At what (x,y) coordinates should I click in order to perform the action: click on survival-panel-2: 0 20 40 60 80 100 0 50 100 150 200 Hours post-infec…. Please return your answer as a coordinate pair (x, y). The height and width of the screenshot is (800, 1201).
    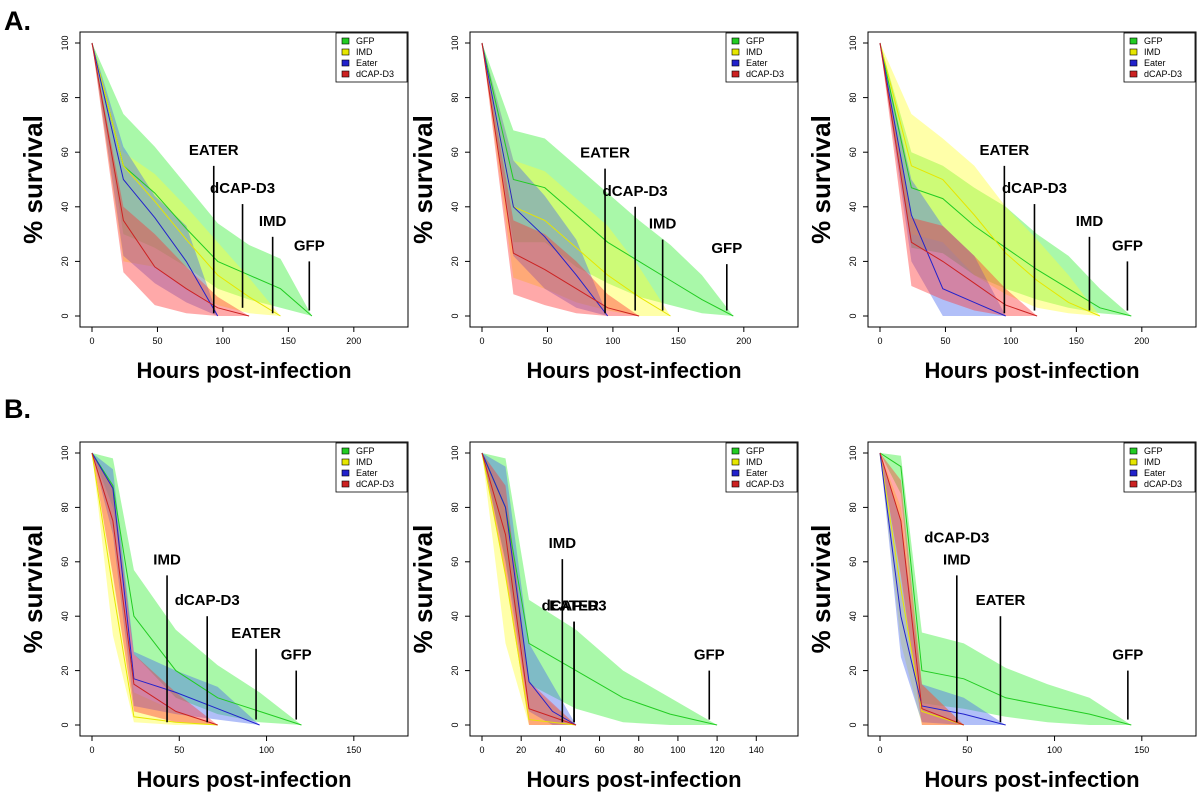
    Looking at the image, I should click on (603, 207).